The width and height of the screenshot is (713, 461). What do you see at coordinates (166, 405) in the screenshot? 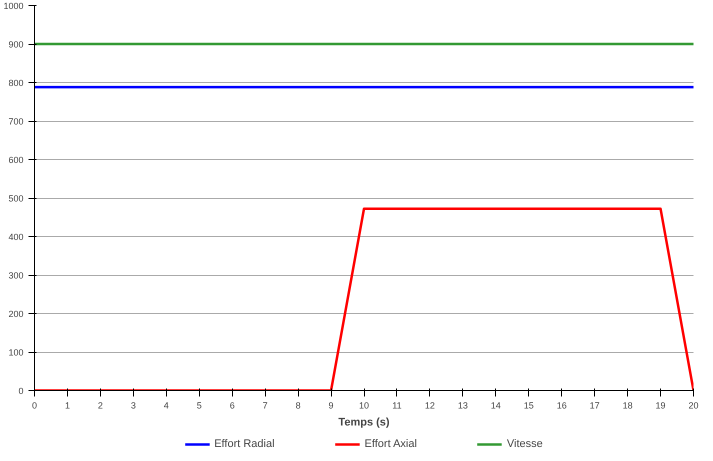
I see `x-tick-label: 4` at bounding box center [166, 405].